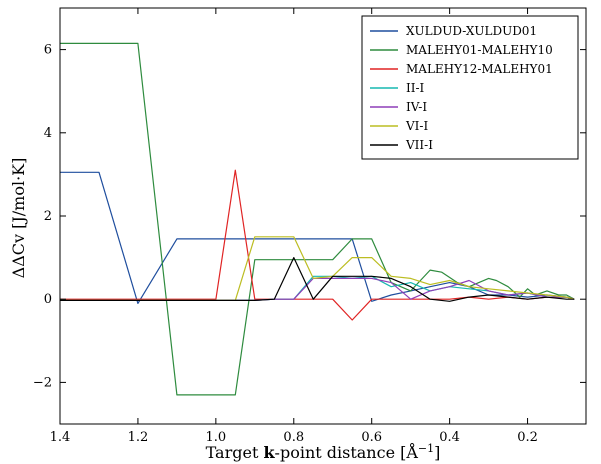  I want to click on x-axis-label-suffix: ], so click(437, 452).